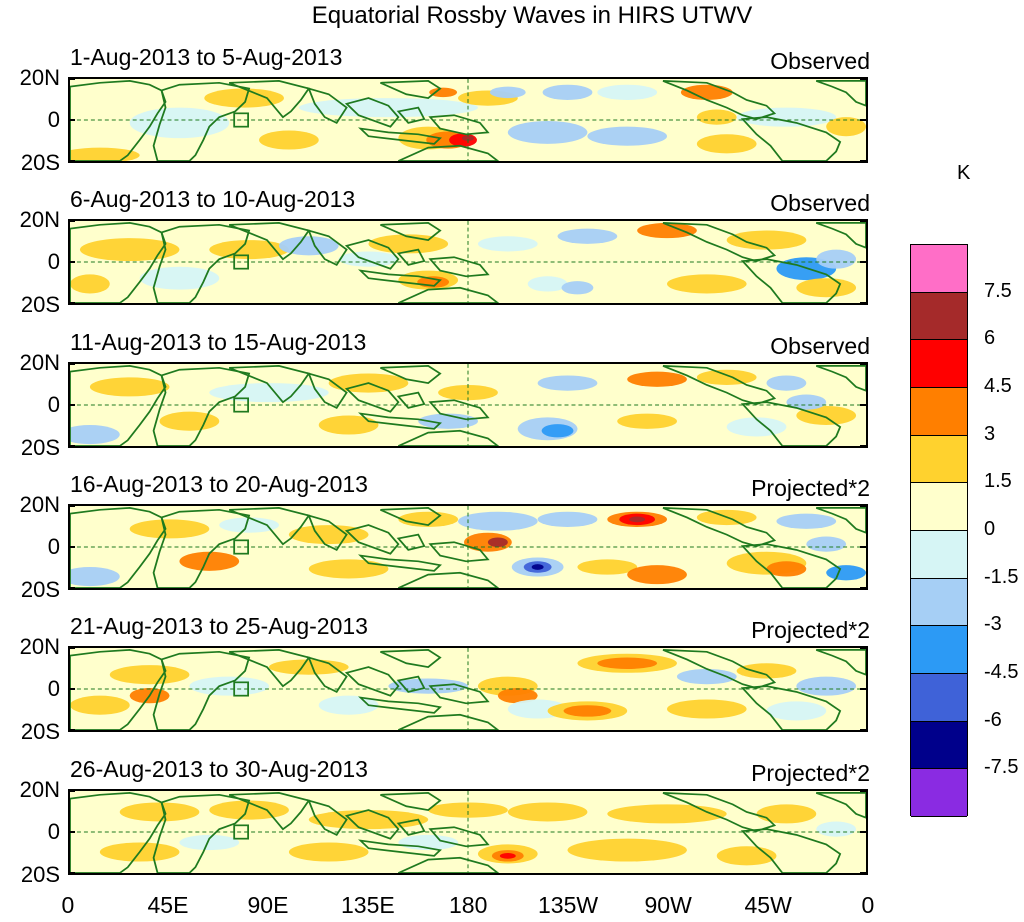 The width and height of the screenshot is (1024, 922). I want to click on longitude-label: 135E, so click(368, 905).